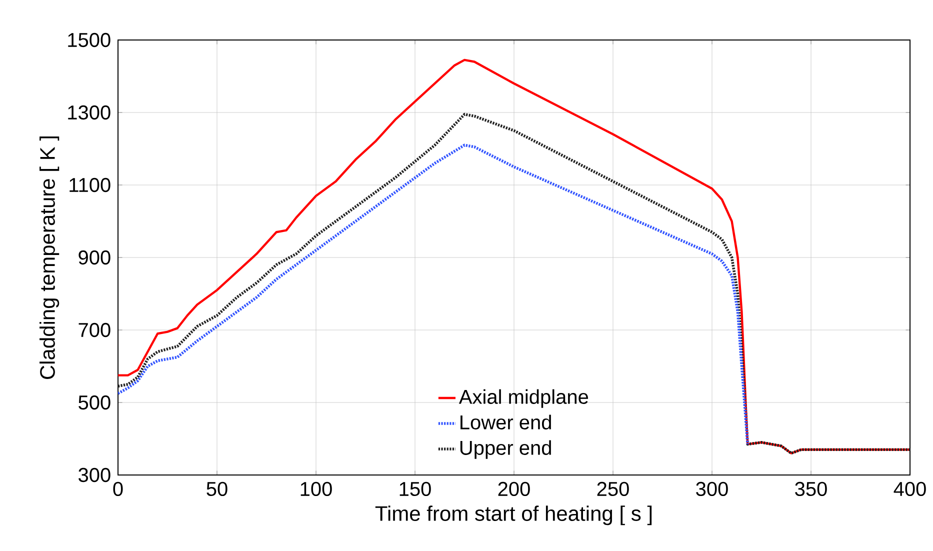 The image size is (933, 551). What do you see at coordinates (613, 489) in the screenshot?
I see `x-tick-label: 250` at bounding box center [613, 489].